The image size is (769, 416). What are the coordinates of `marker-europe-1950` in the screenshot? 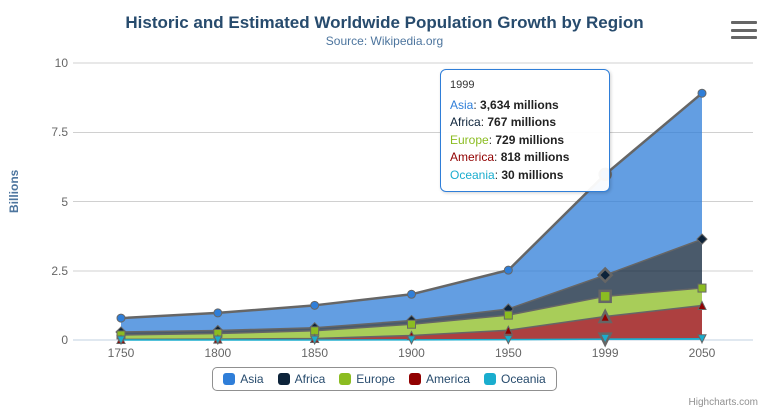 It's located at (508, 315).